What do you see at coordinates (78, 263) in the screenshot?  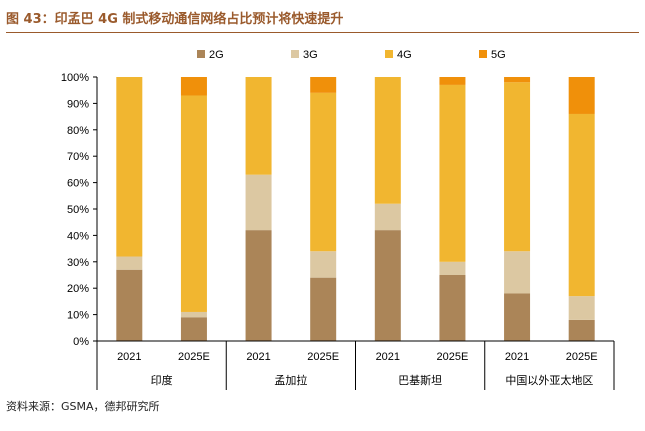 I see `y-tick-label: 30%` at bounding box center [78, 263].